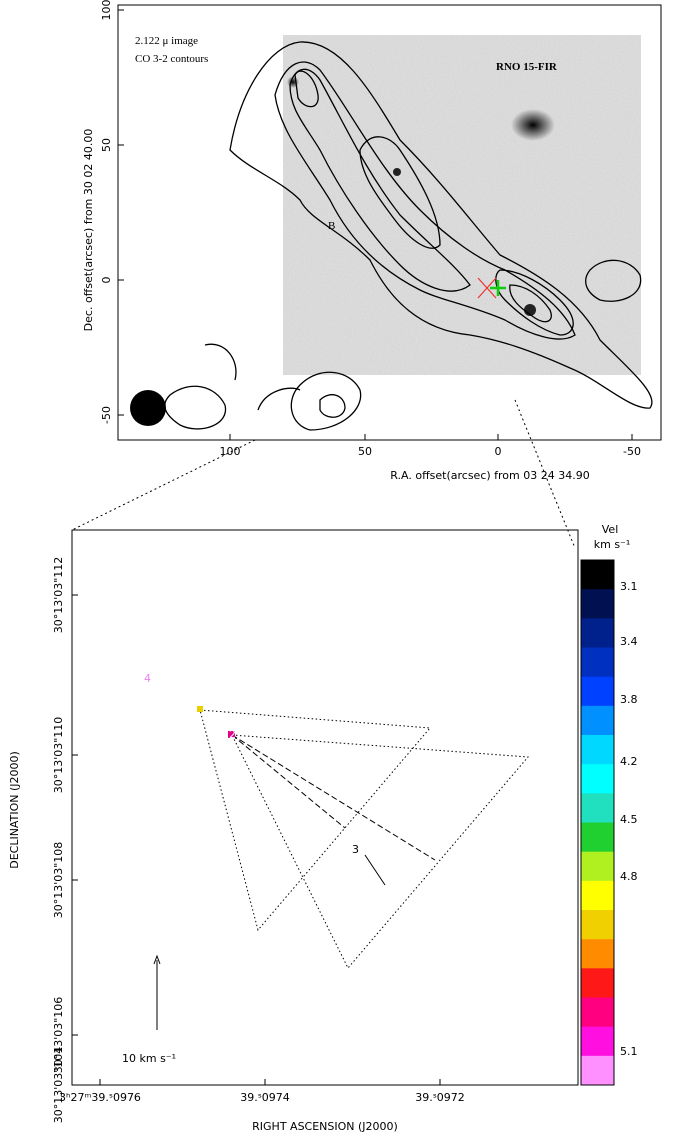 The width and height of the screenshot is (681, 1142). What do you see at coordinates (100, 1097) in the screenshot?
I see `x-tick-label: 3ʰ27ᵐ39.ˢ0976` at bounding box center [100, 1097].